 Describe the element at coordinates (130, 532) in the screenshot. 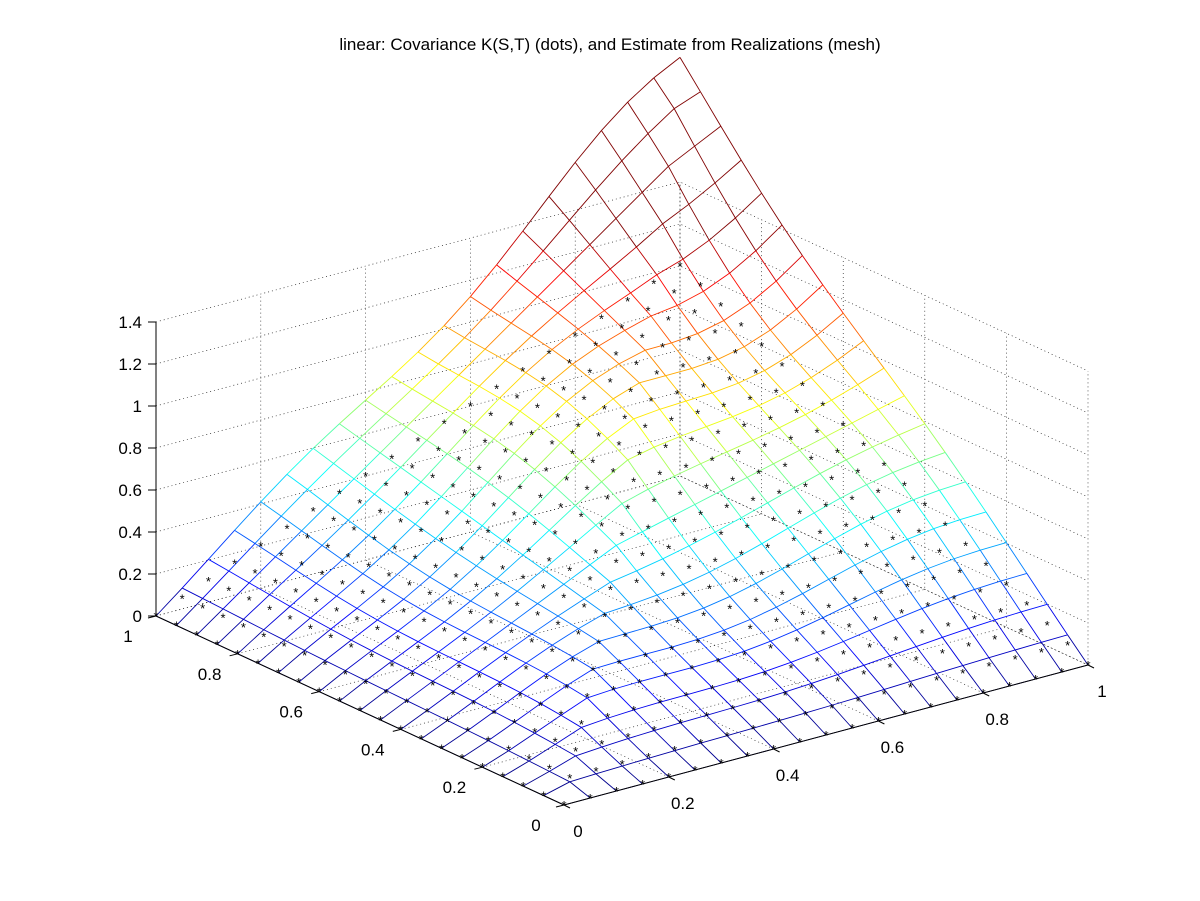

I see `z-tick-label: 0.4` at that location.